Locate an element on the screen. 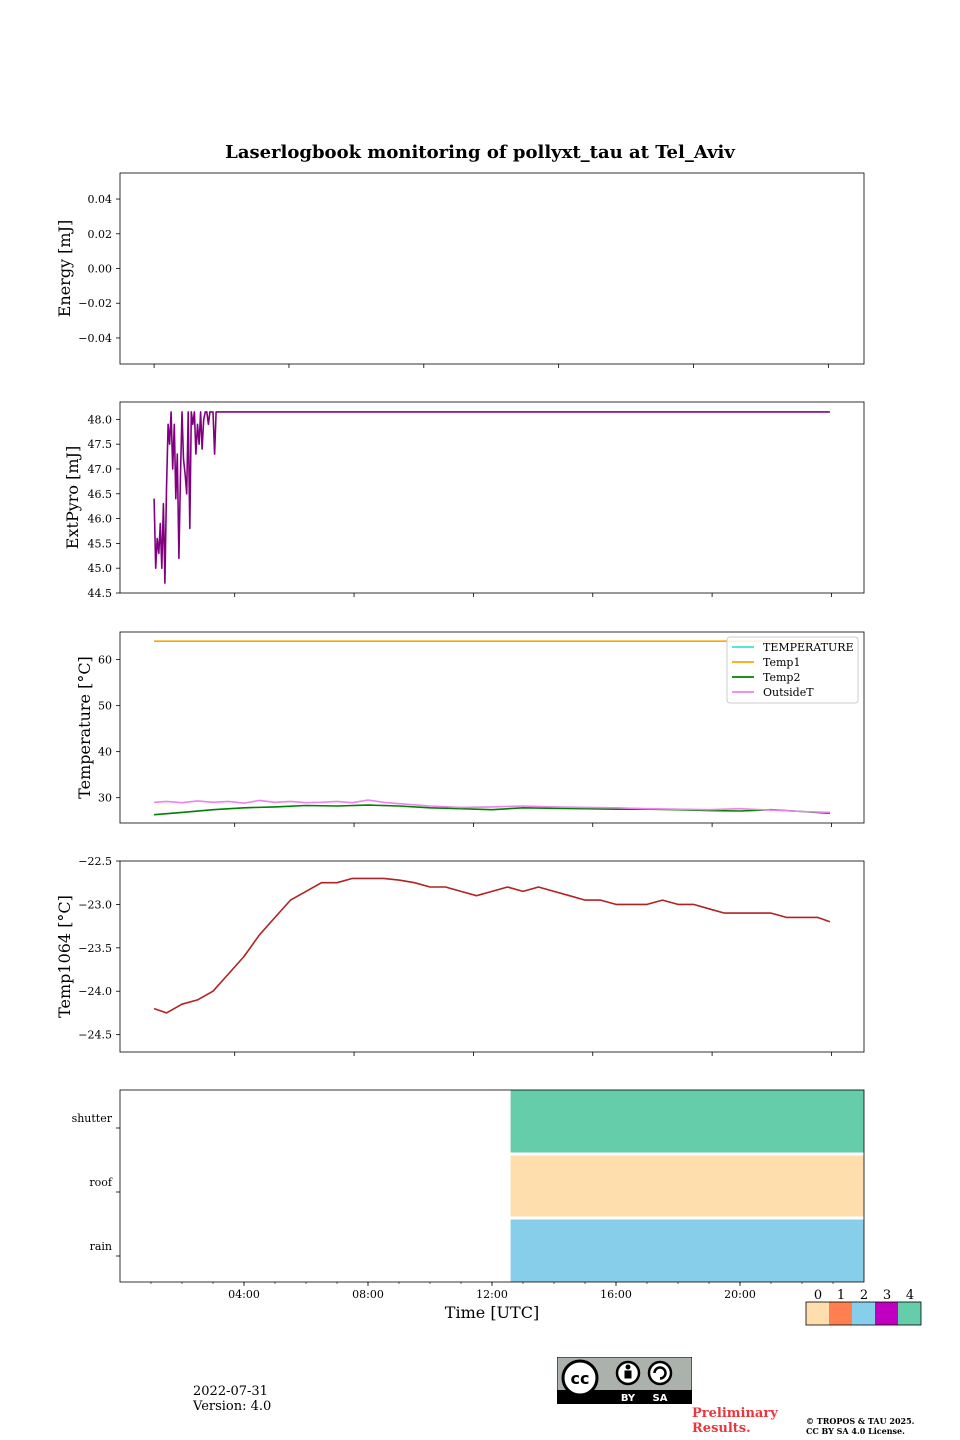 The width and height of the screenshot is (960, 1440). colorbar-label: 4 is located at coordinates (910, 1295).